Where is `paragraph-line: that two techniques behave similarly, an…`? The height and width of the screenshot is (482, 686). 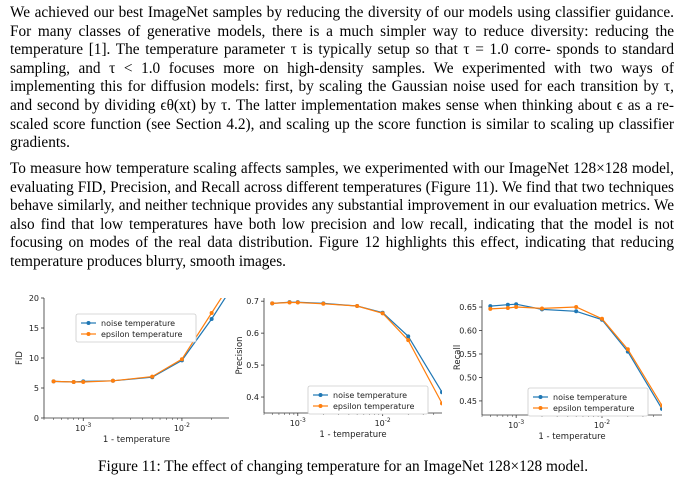 paragraph-line: that two techniques behave similarly, an… is located at coordinates (342, 196).